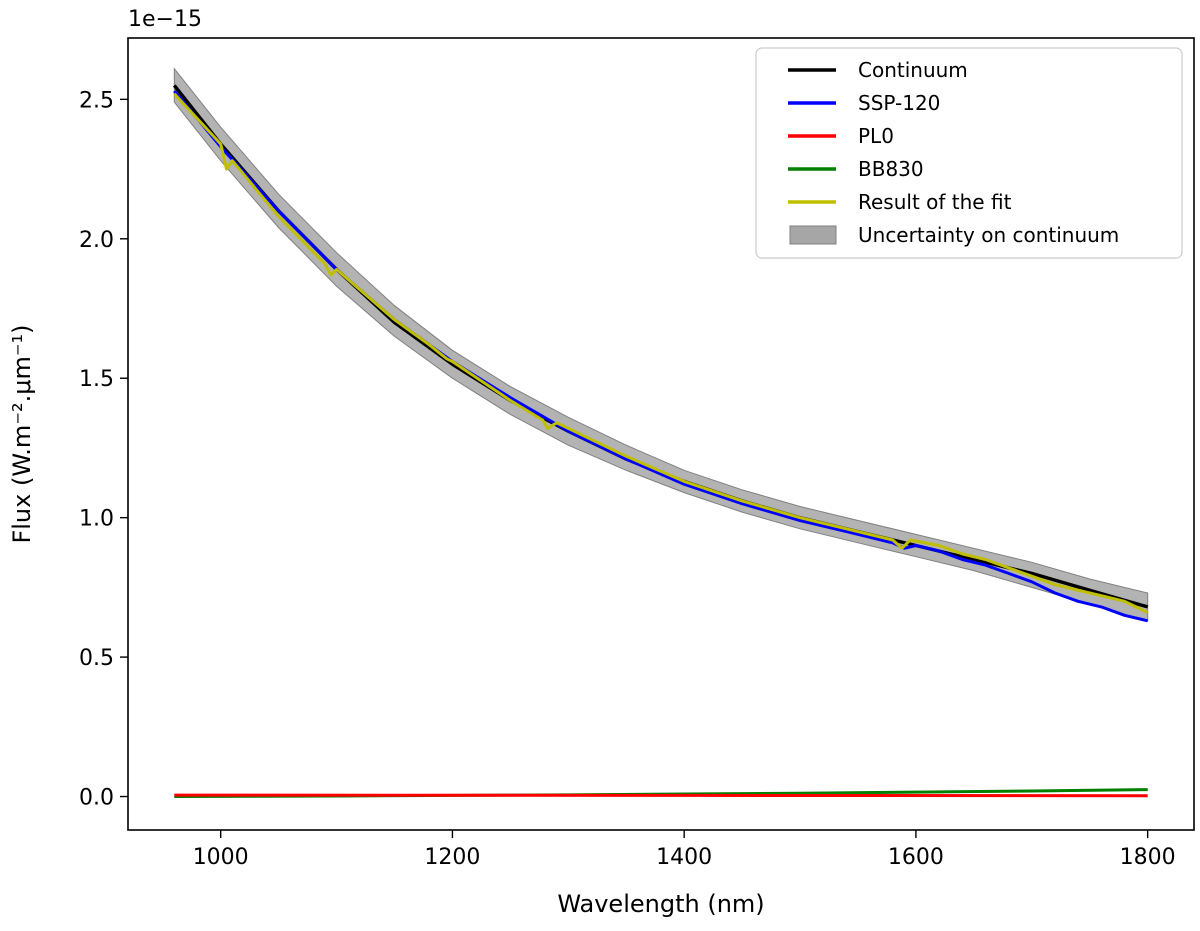 Image resolution: width=1200 pixels, height=931 pixels. What do you see at coordinates (96, 379) in the screenshot?
I see `y-tick-label: 1.5` at bounding box center [96, 379].